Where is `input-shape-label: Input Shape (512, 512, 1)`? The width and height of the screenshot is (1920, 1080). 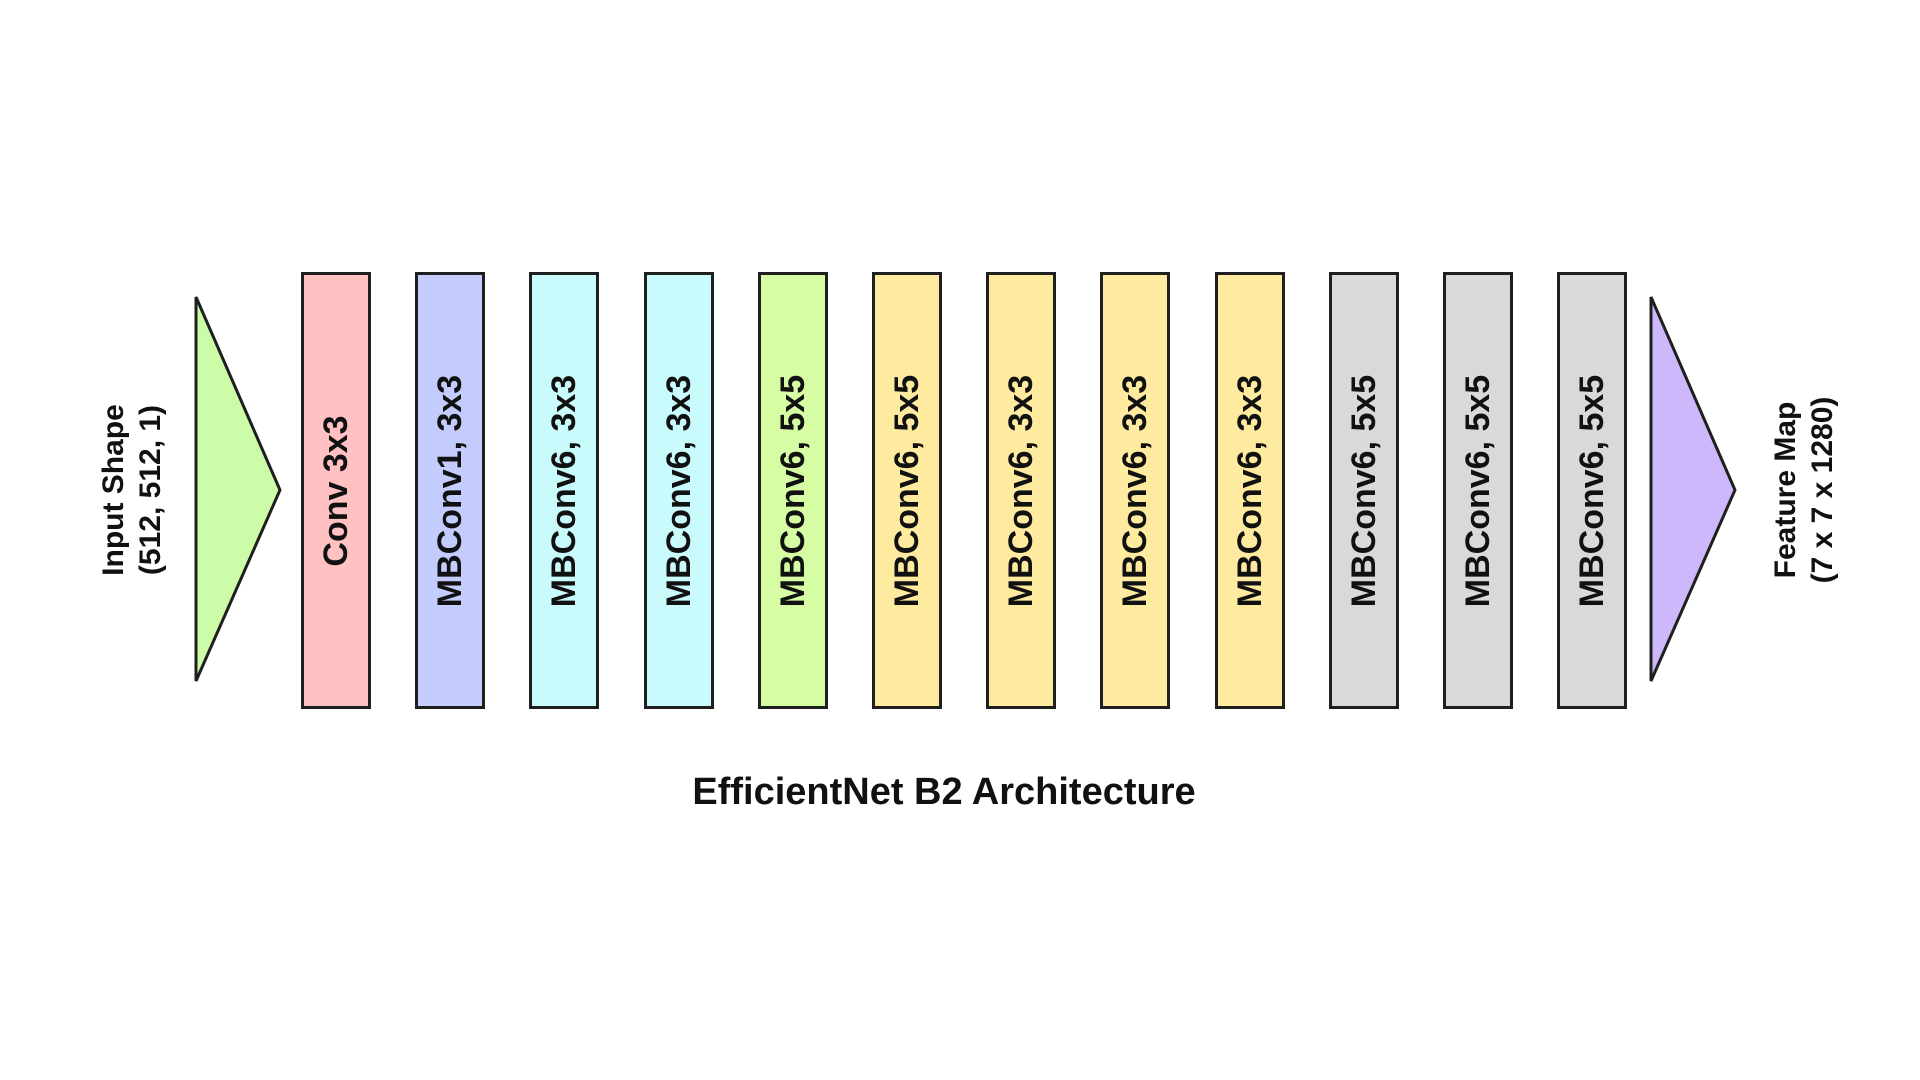 input-shape-label: Input Shape (512, 512, 1) is located at coordinates (132, 490).